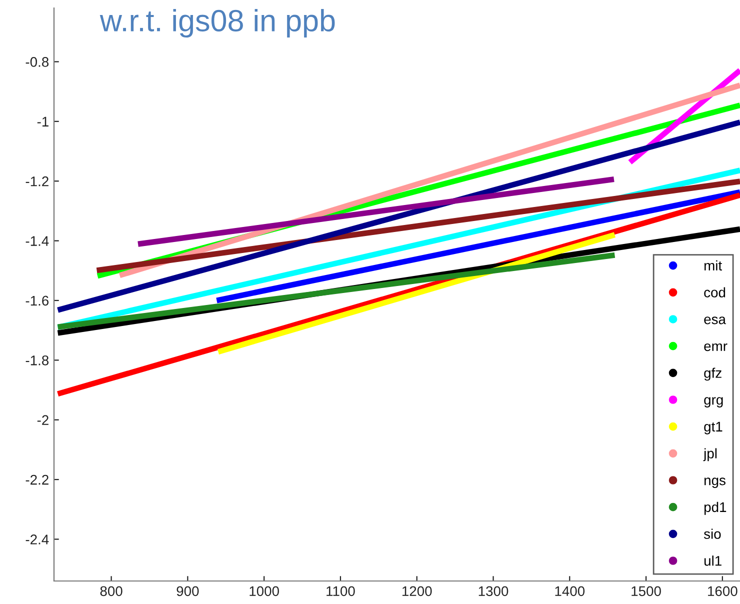 The height and width of the screenshot is (604, 740). Describe the element at coordinates (570, 591) in the screenshot. I see `x-tick-label: 1400` at that location.